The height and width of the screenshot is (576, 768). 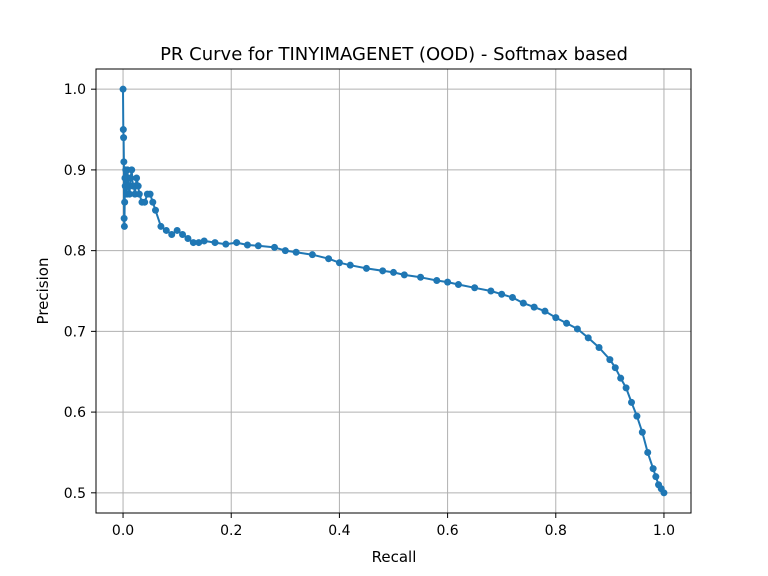 What do you see at coordinates (75, 171) in the screenshot?
I see `y-tick-label: 0.9` at bounding box center [75, 171].